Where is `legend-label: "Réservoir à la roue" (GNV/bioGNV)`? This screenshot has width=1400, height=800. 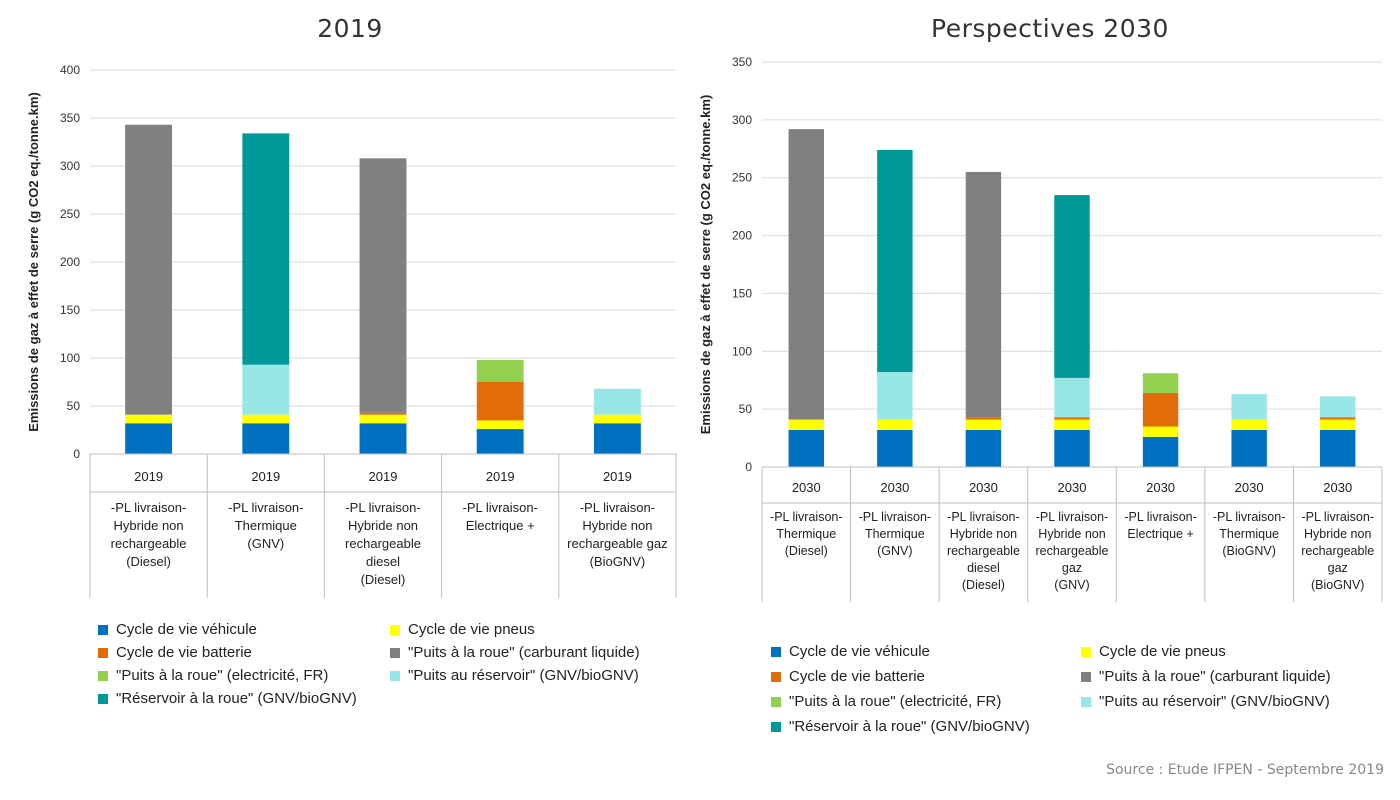
legend-label: "Réservoir à la roue" (GNV/bioGNV) is located at coordinates (909, 726).